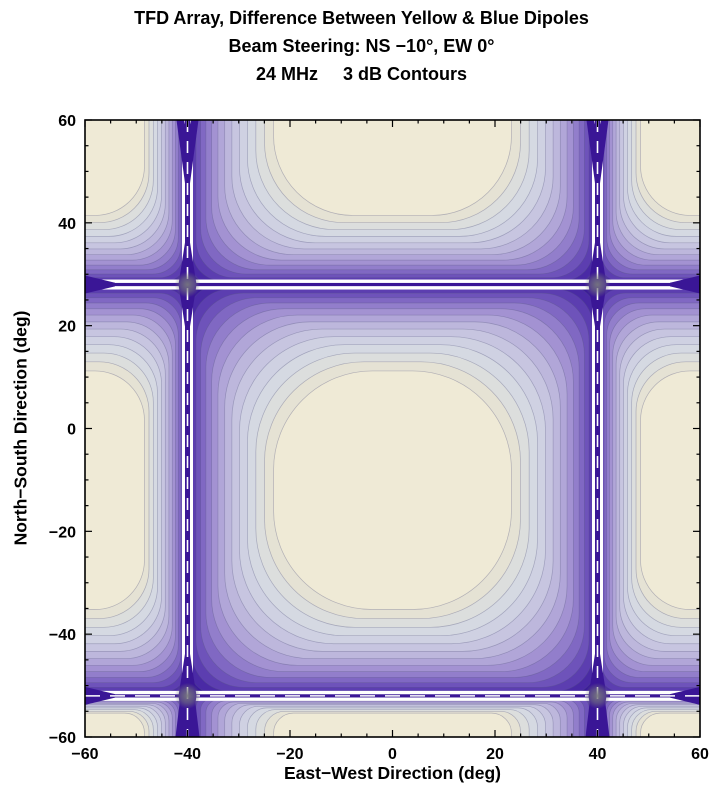 The image size is (723, 797). Describe the element at coordinates (392, 754) in the screenshot. I see `x-tick-label: 0` at that location.